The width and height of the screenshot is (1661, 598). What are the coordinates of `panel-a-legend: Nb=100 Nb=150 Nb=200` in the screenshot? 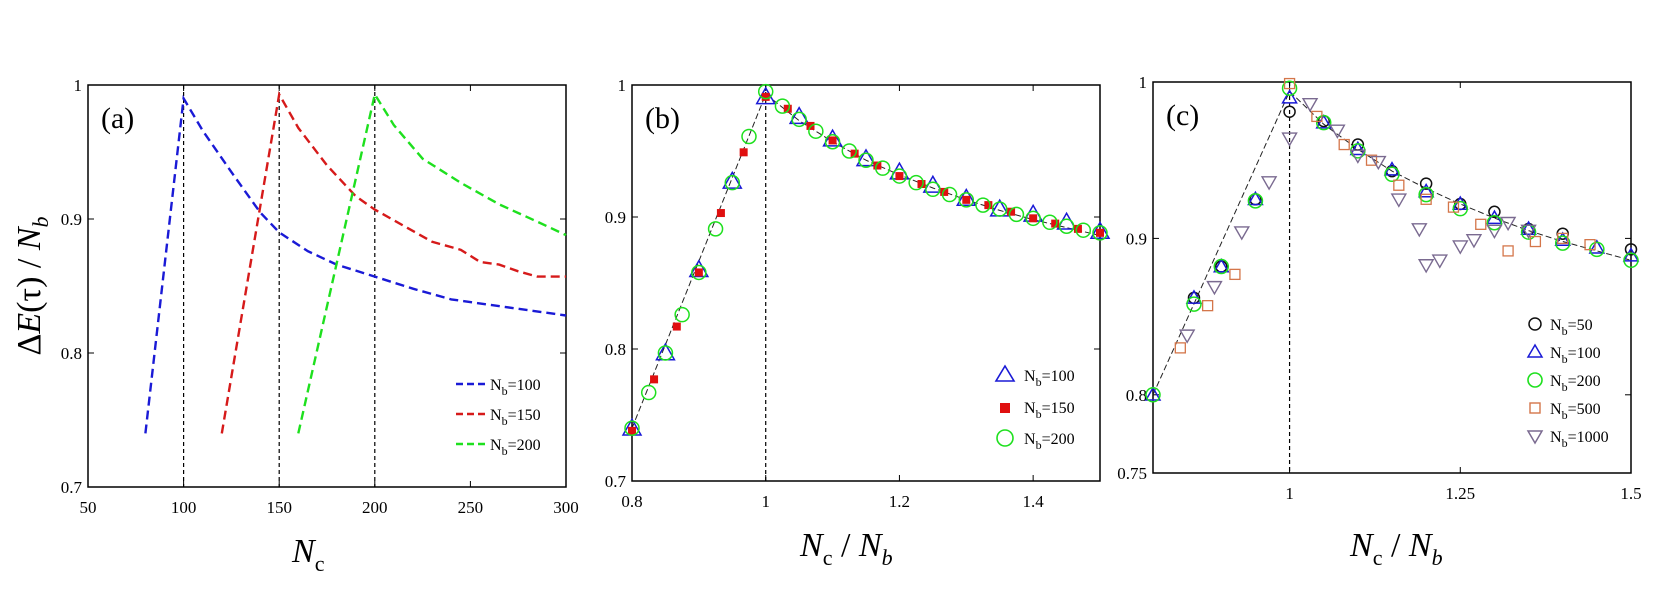 It's located at (498, 417).